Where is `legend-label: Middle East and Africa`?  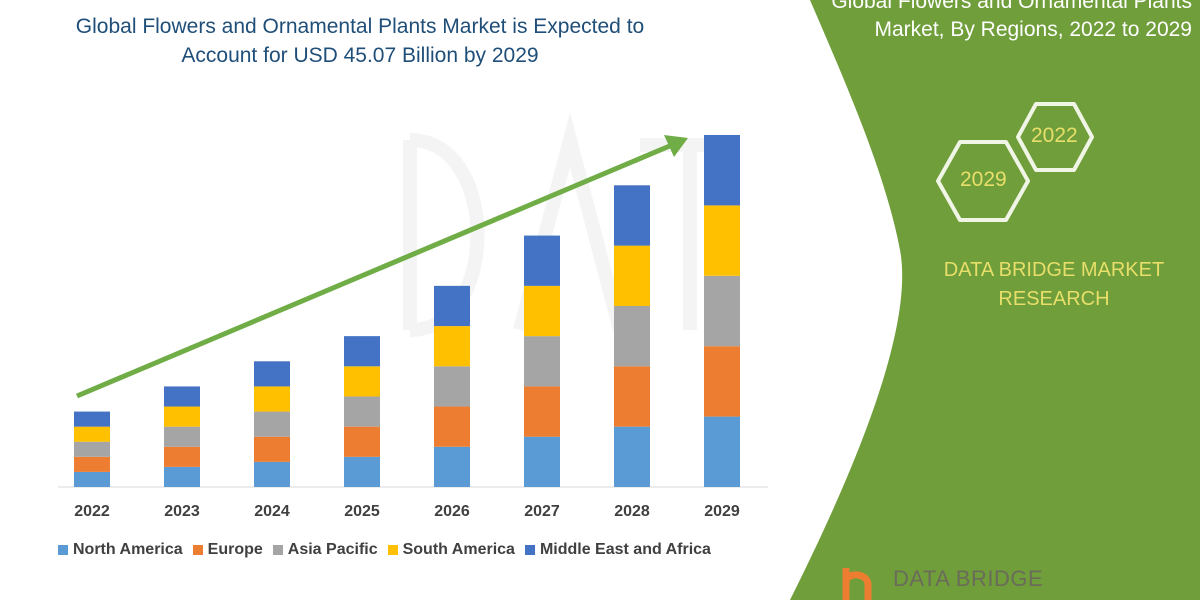
legend-label: Middle East and Africa is located at coordinates (625, 549).